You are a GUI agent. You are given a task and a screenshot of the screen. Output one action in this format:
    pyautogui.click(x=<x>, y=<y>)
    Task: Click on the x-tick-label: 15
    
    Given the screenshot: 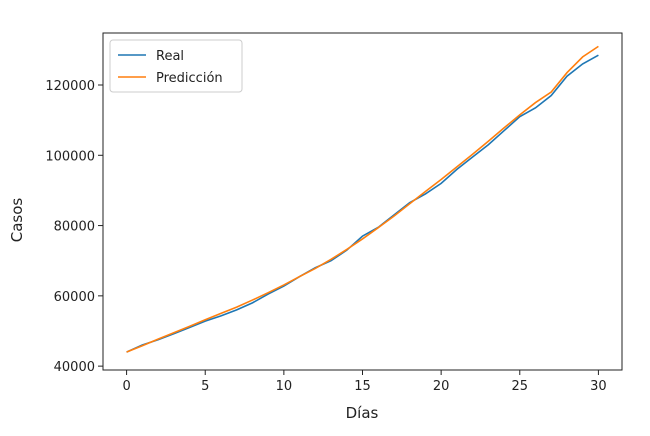 What is the action you would take?
    pyautogui.click(x=362, y=386)
    